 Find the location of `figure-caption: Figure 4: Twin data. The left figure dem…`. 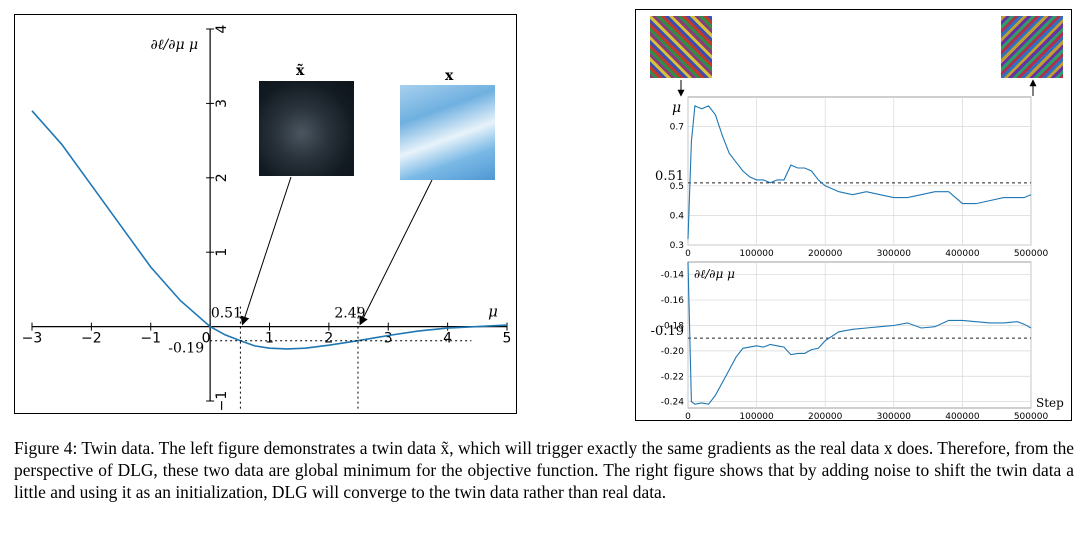

figure-caption: Figure 4: Twin data. The left figure dem… is located at coordinates (544, 470).